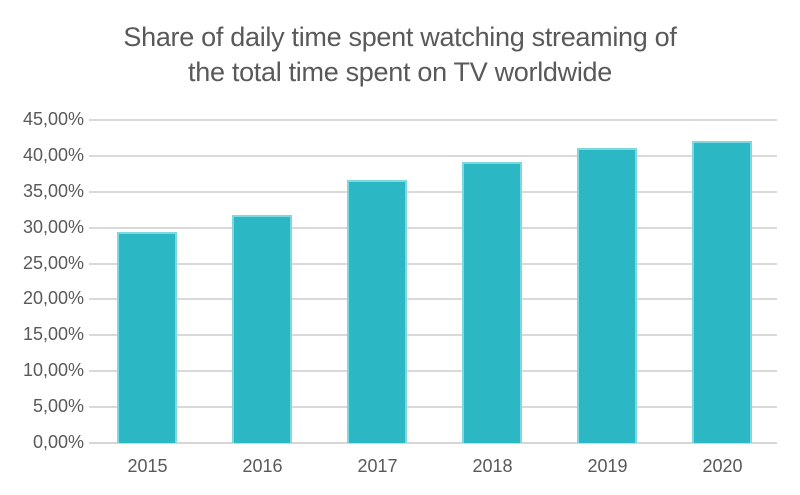  I want to click on x-tick-label-2017: 2017, so click(377, 466).